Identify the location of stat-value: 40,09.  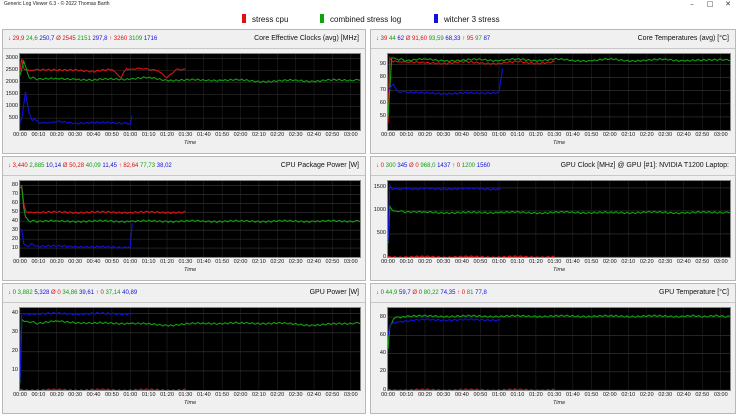
(92, 166).